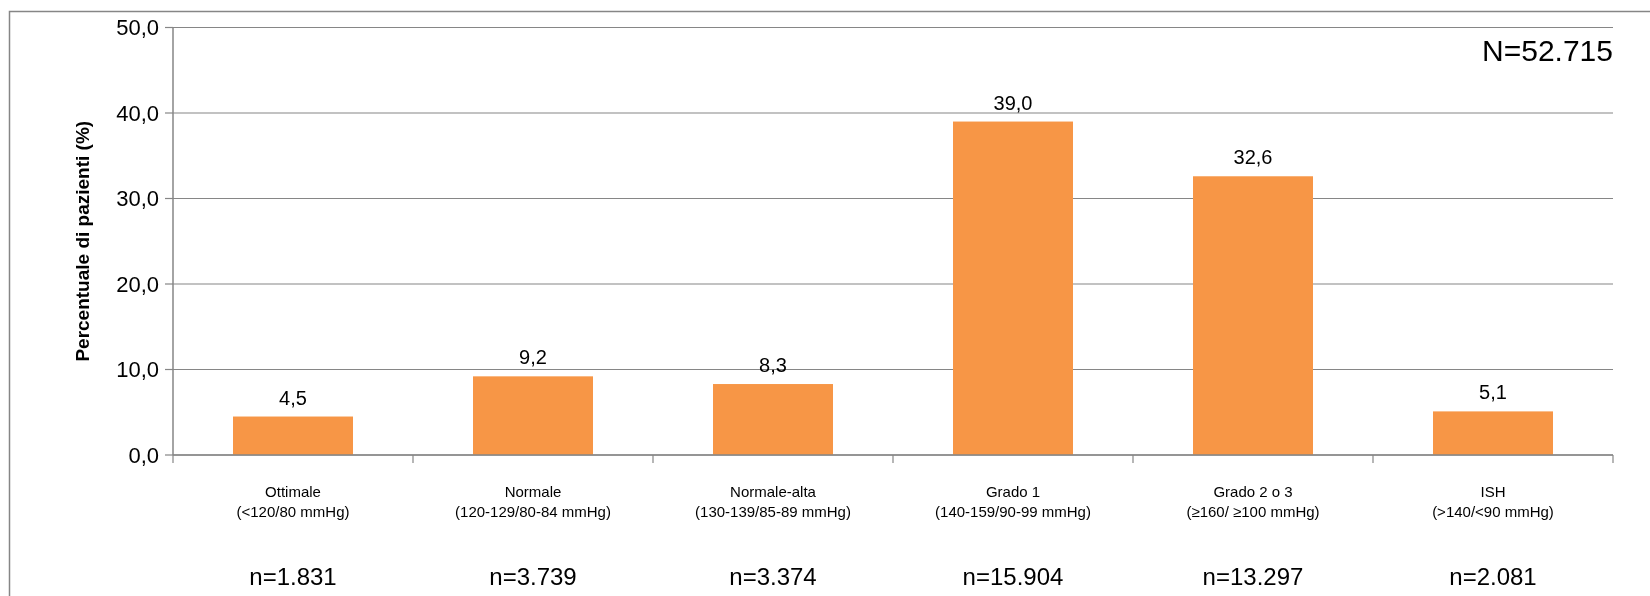 This screenshot has height=596, width=1650. I want to click on text: n=2.081, so click(1493, 576).